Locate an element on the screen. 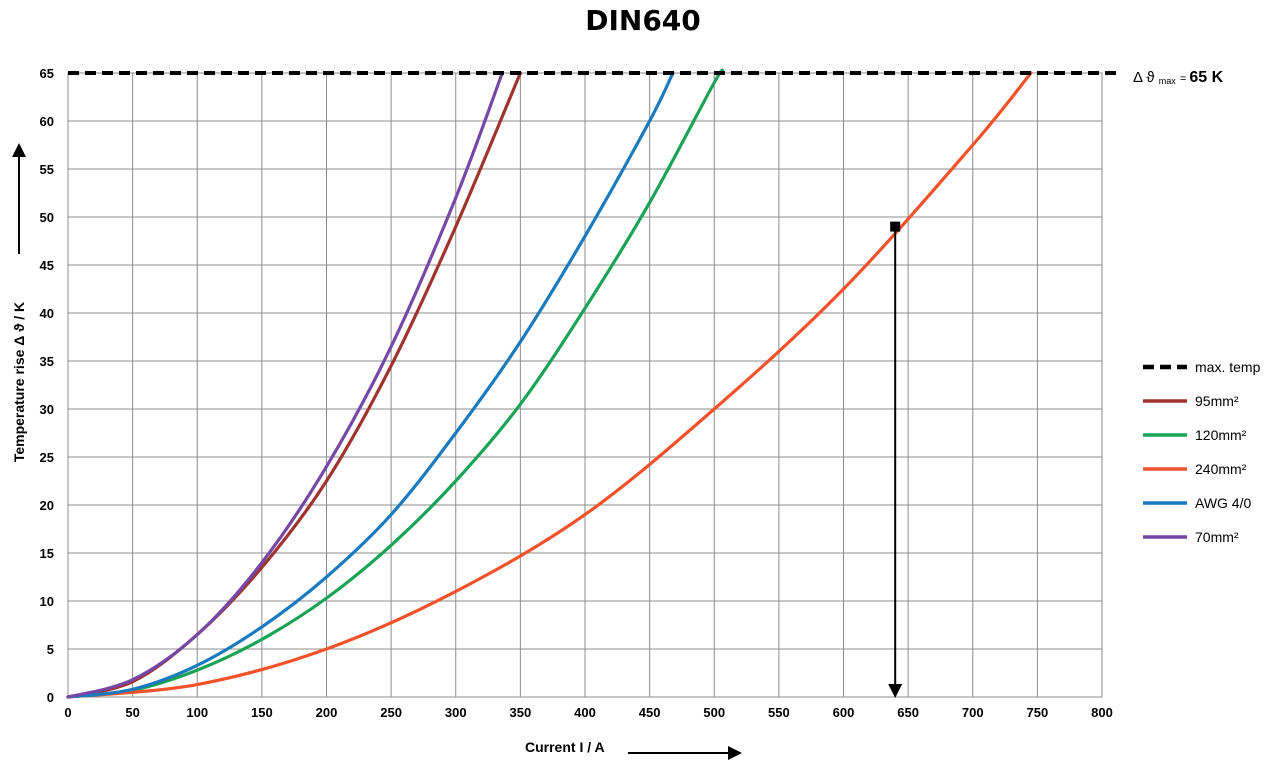 The width and height of the screenshot is (1286, 764). x-axis-label: Current I / A is located at coordinates (565, 747).